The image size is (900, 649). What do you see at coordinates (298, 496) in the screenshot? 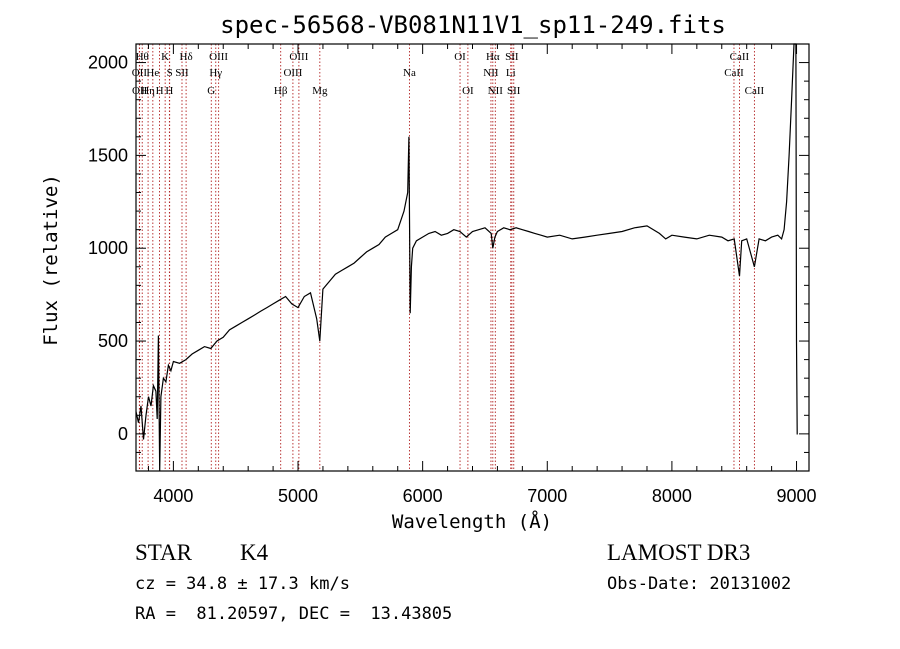
I see `x-tick-label: 5000` at bounding box center [298, 496].